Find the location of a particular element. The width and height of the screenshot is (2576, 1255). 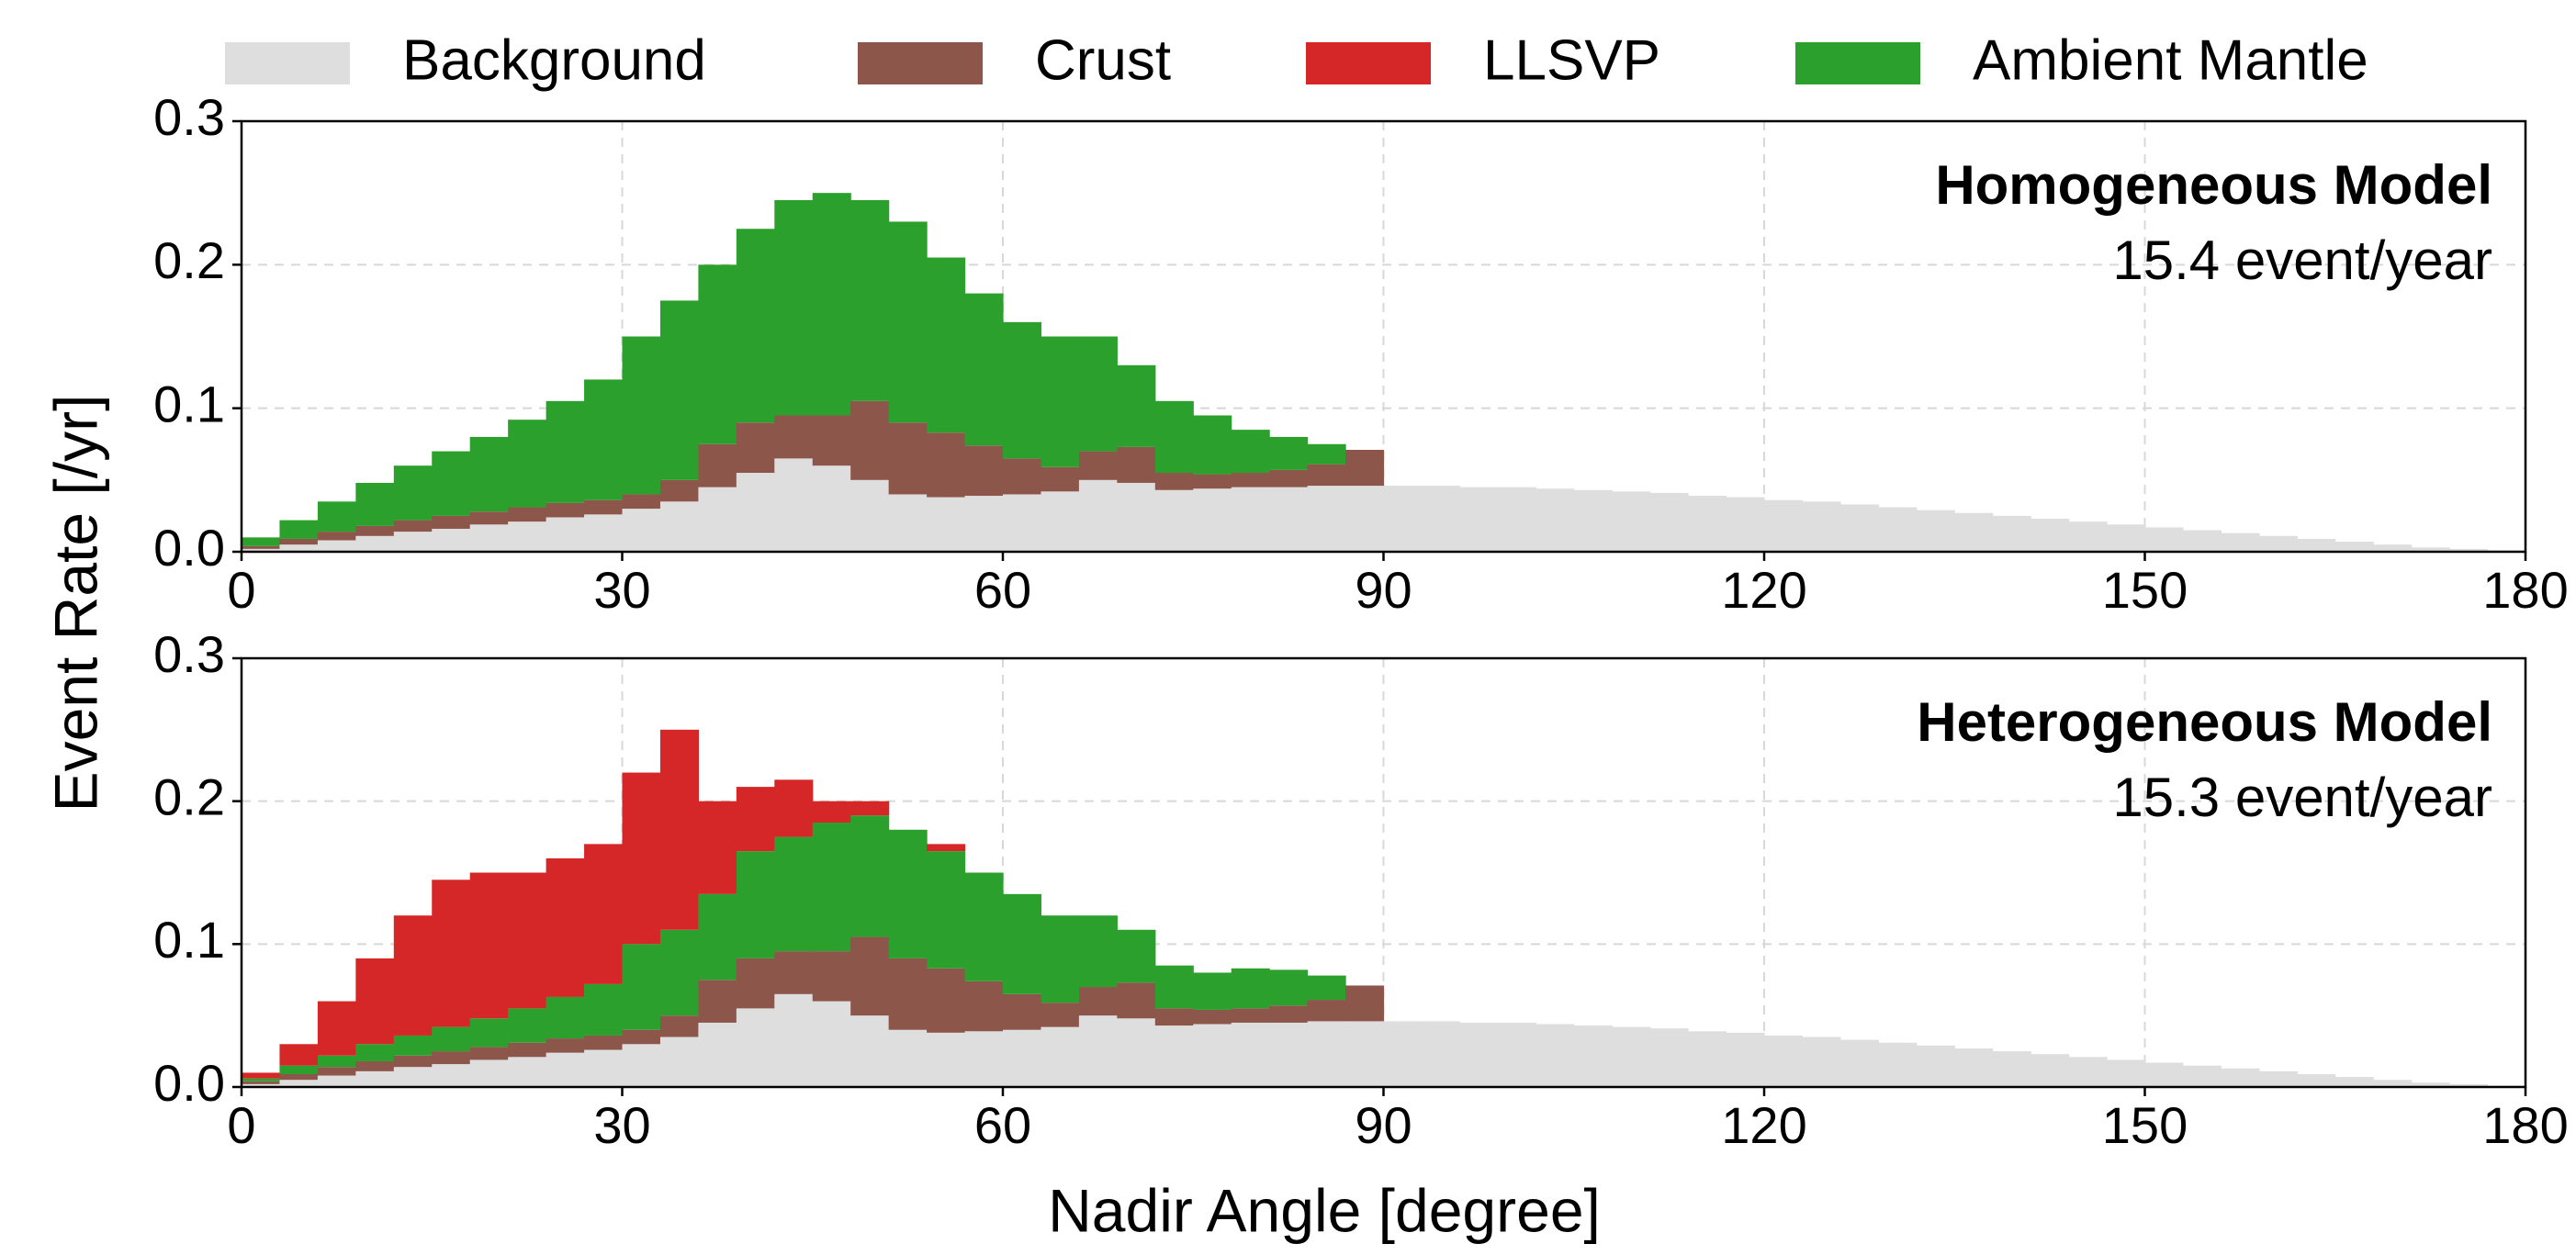

legend-item: Ambient Mantle is located at coordinates (2081, 60).